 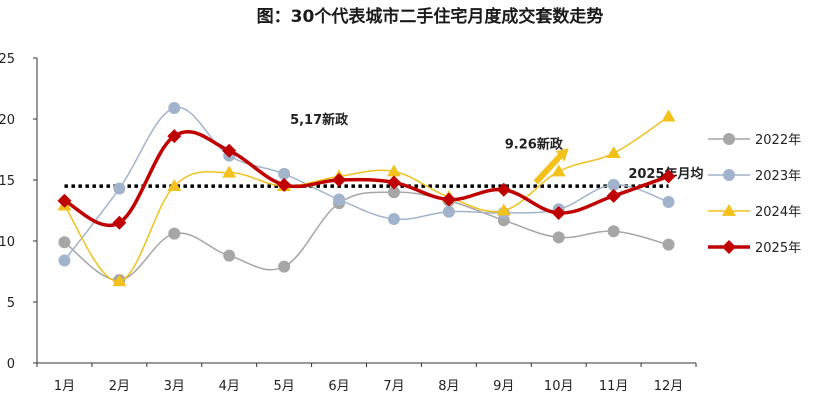 I want to click on legend-item: 2022年, so click(x=754, y=140).